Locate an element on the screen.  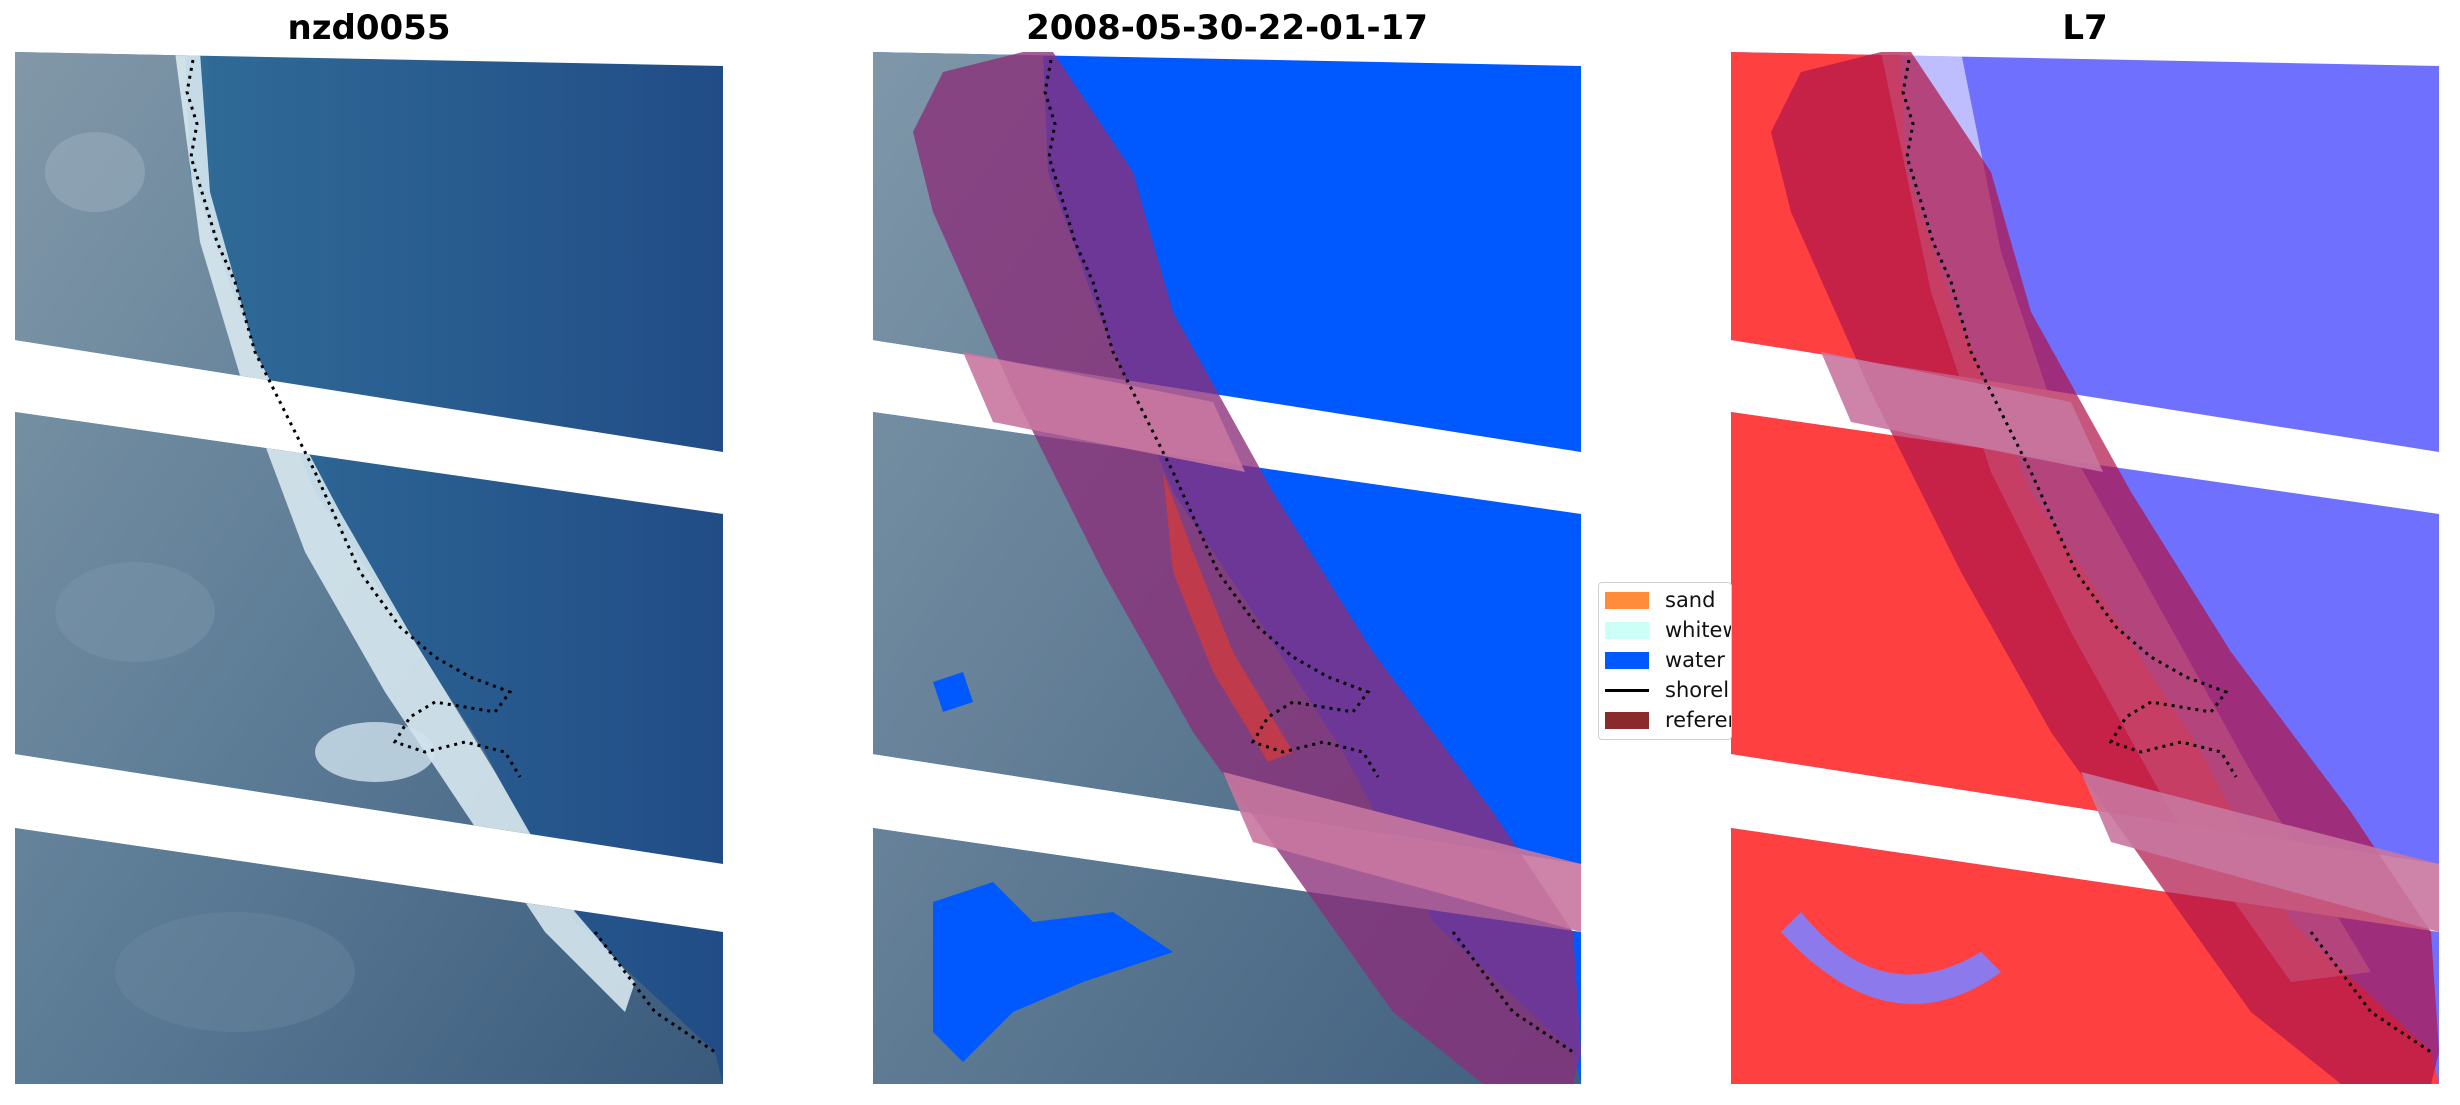
legend-label-sand: sand is located at coordinates (1690, 600).